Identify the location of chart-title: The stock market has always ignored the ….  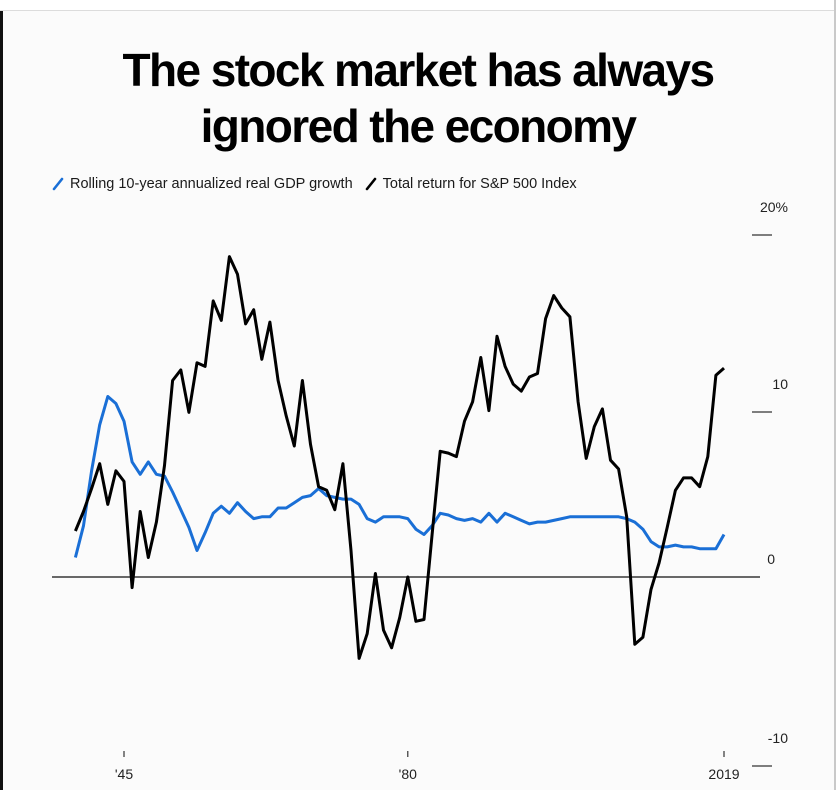
(418, 98).